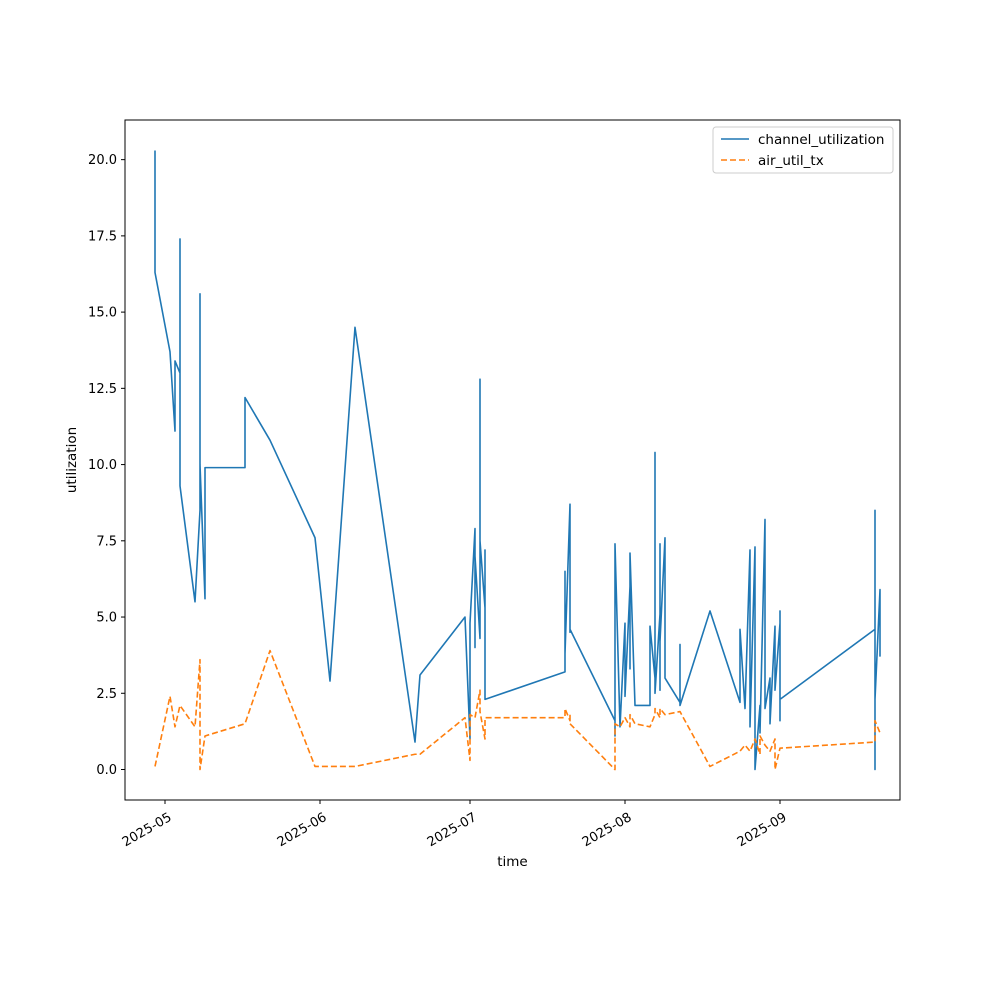 This screenshot has width=1000, height=1000. What do you see at coordinates (102, 160) in the screenshot?
I see `y-tick-label: 20.0` at bounding box center [102, 160].